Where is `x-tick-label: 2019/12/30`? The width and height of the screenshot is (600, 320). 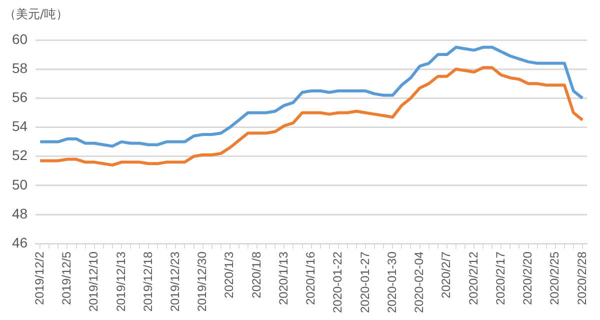 x-tick-label: 2019/12/30 is located at coordinates (202, 281).